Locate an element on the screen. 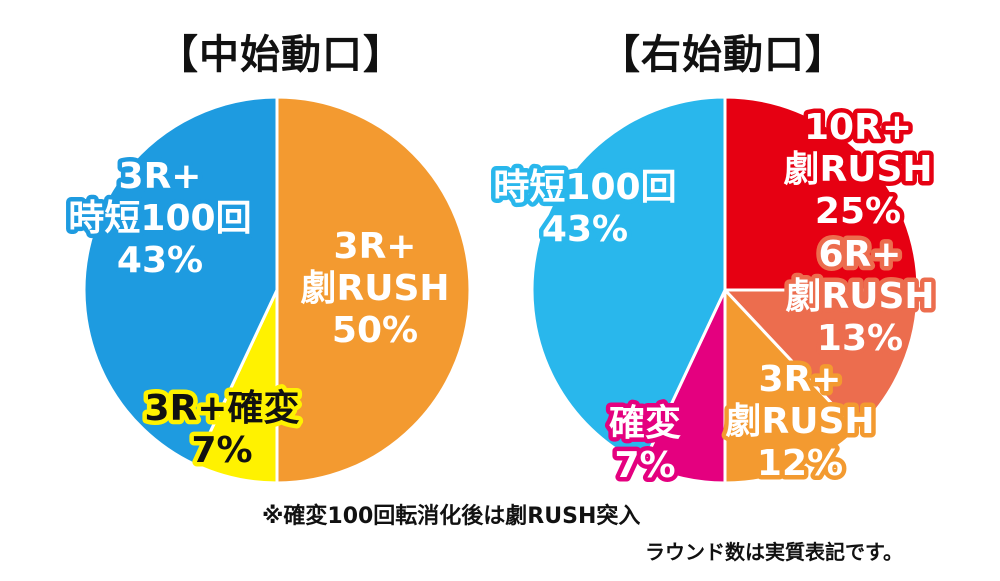 The height and width of the screenshot is (581, 1000). pie-1-slice-4-label-line-1: 43% is located at coordinates (585, 229).